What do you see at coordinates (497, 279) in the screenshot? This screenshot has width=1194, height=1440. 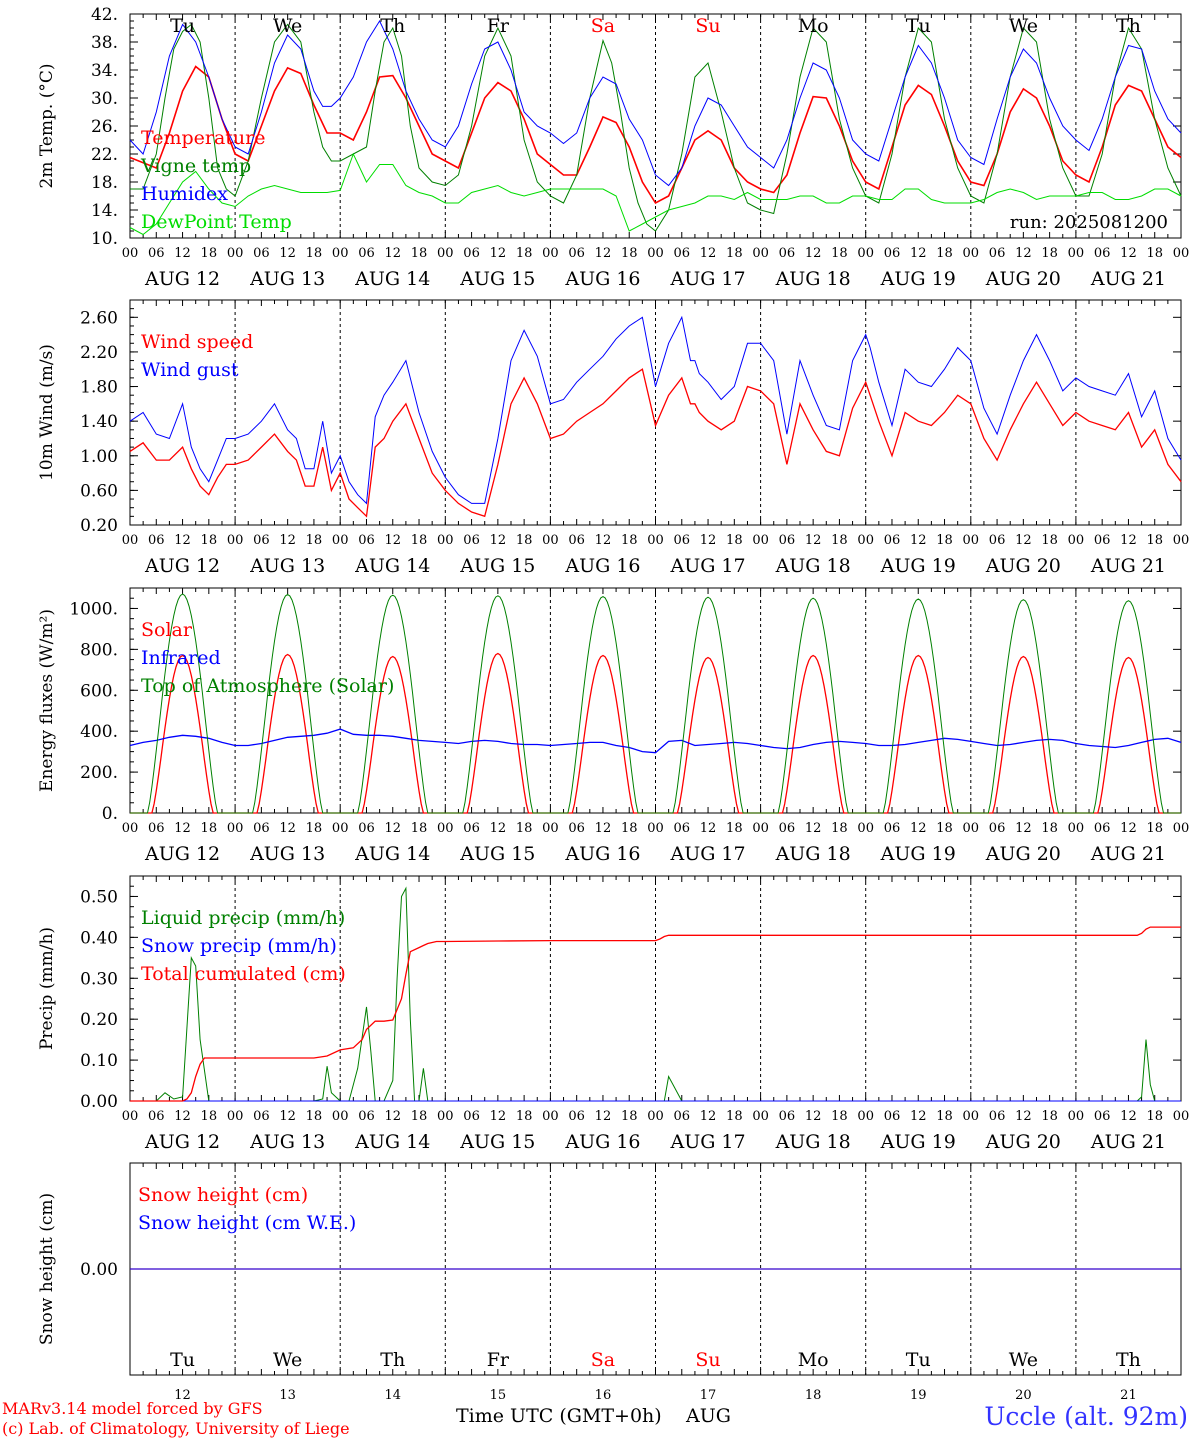 I see `date-label: AUG 15` at bounding box center [497, 279].